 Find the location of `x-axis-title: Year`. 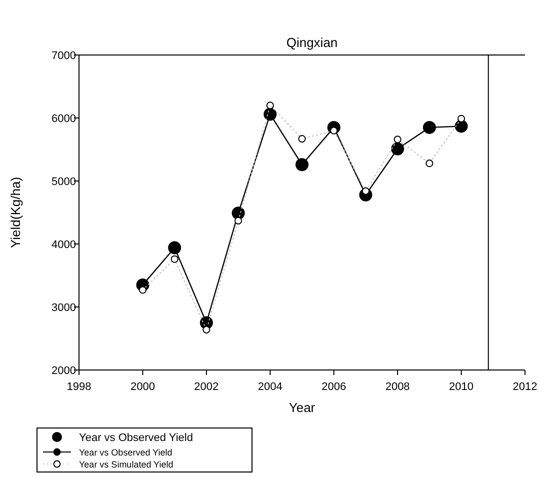

x-axis-title: Year is located at coordinates (302, 407).